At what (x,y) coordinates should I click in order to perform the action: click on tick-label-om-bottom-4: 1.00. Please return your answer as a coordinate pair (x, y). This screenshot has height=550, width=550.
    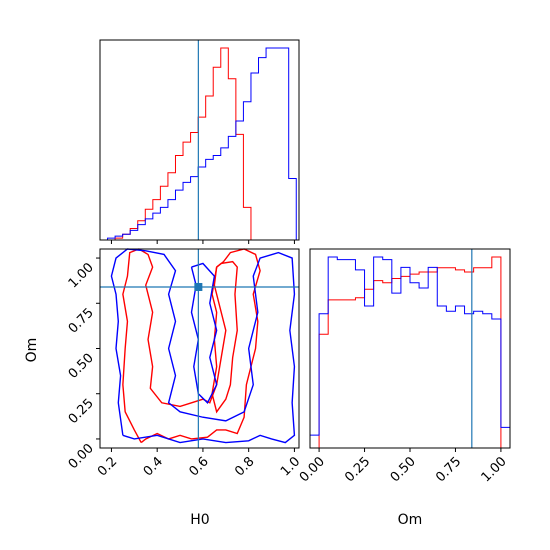
    Looking at the image, I should click on (494, 469).